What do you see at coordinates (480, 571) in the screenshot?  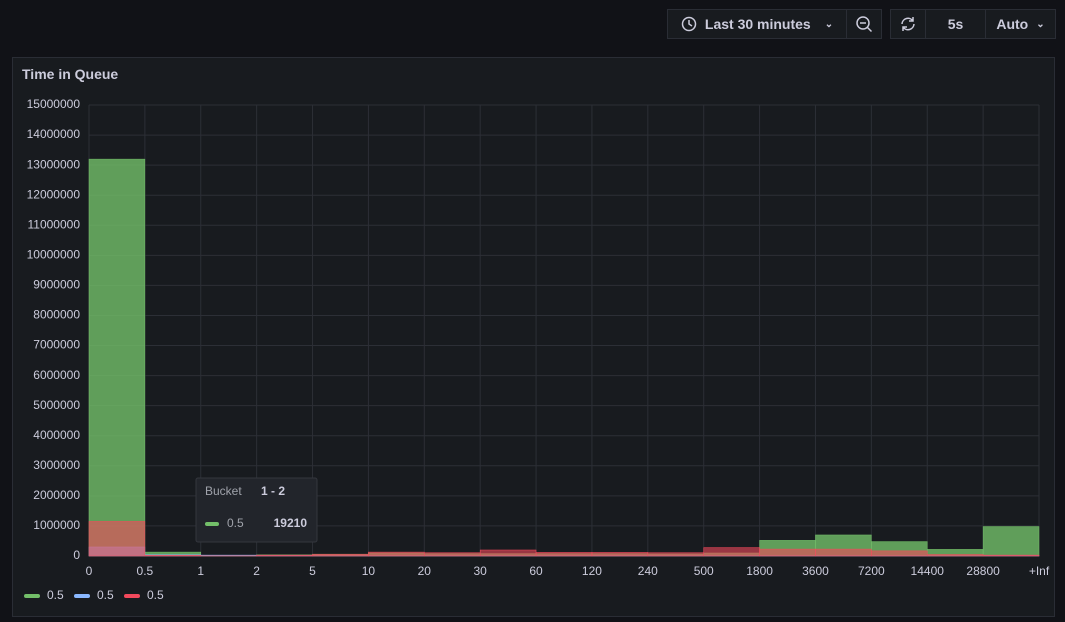 I see `x-tick-label: 30` at bounding box center [480, 571].